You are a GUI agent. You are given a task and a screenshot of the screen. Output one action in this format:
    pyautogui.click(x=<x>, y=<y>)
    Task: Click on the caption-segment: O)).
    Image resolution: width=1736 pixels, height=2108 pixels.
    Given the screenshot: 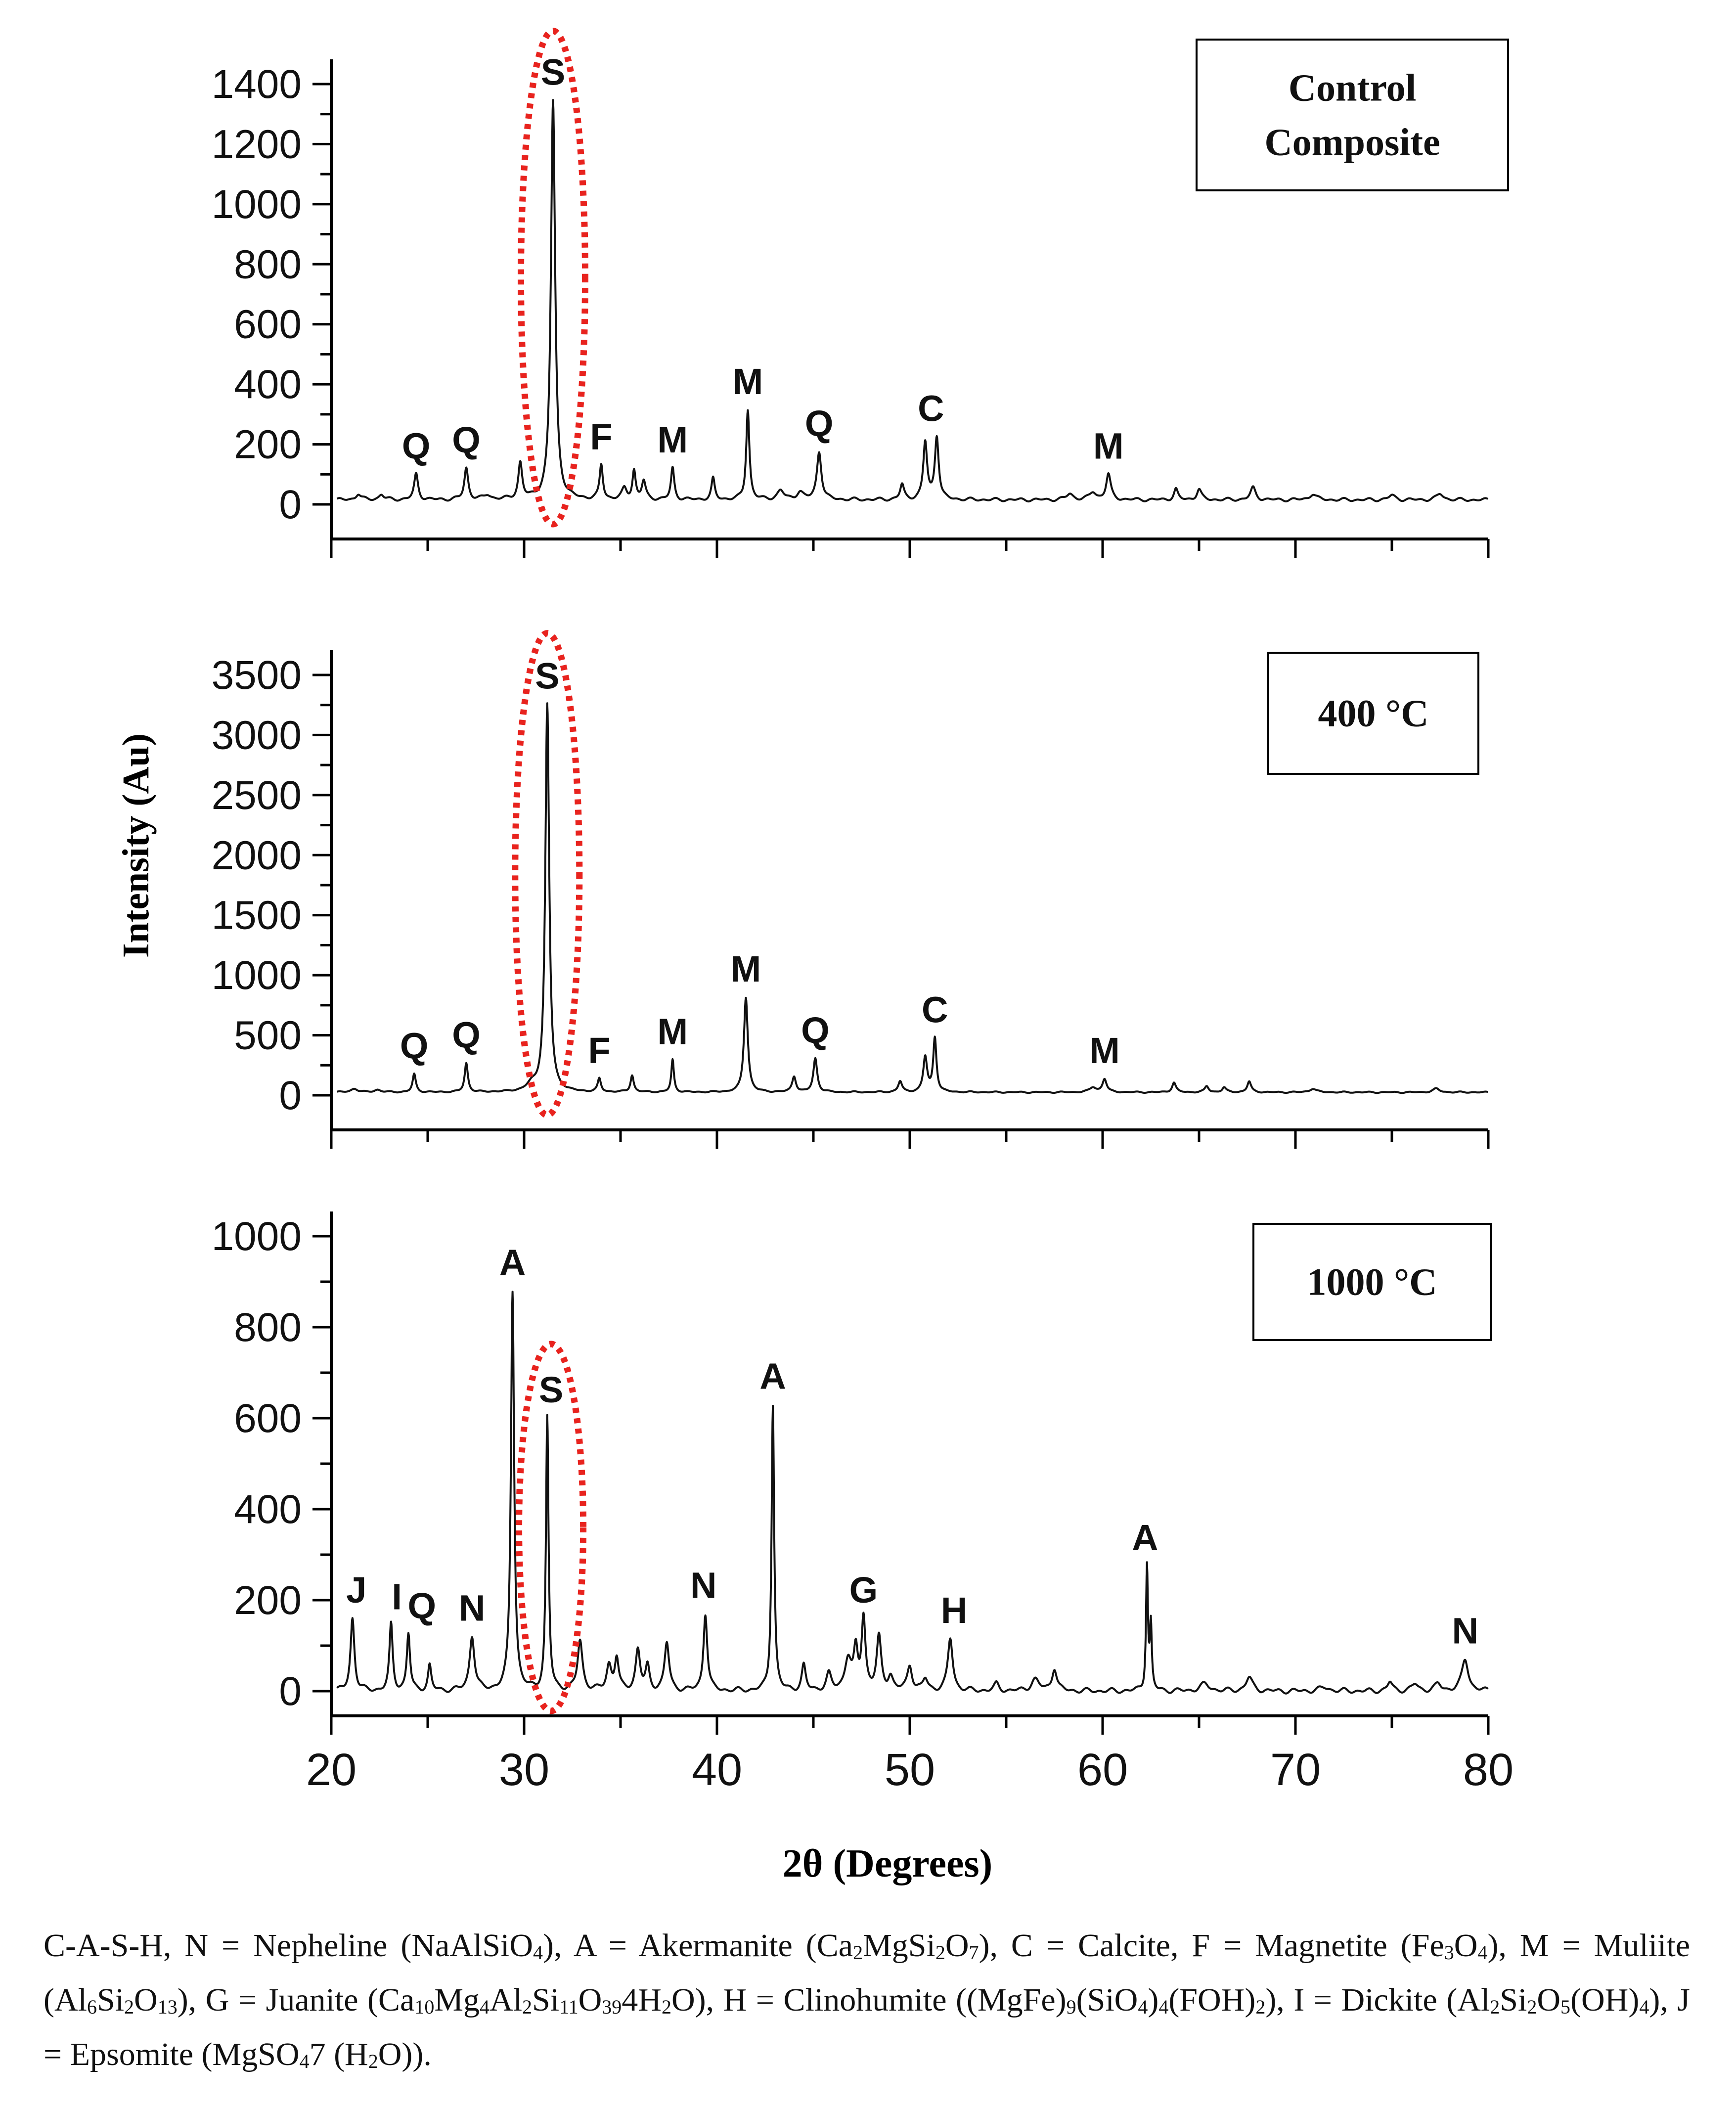 What is the action you would take?
    pyautogui.click(x=405, y=2054)
    